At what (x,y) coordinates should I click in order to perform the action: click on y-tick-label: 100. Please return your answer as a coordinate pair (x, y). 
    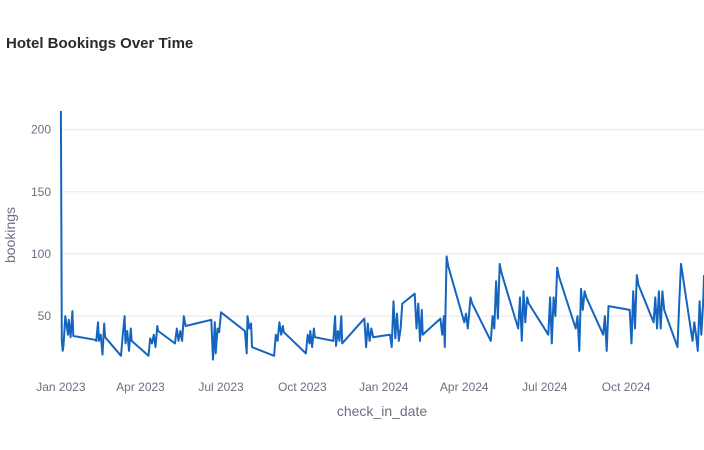
    Looking at the image, I should click on (41, 254).